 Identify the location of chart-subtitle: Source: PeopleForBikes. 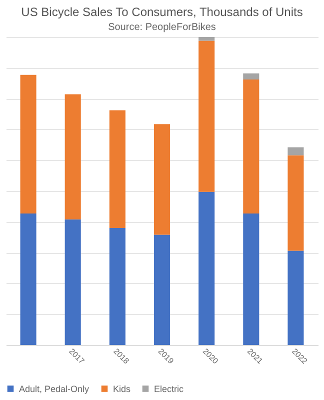
(162, 27).